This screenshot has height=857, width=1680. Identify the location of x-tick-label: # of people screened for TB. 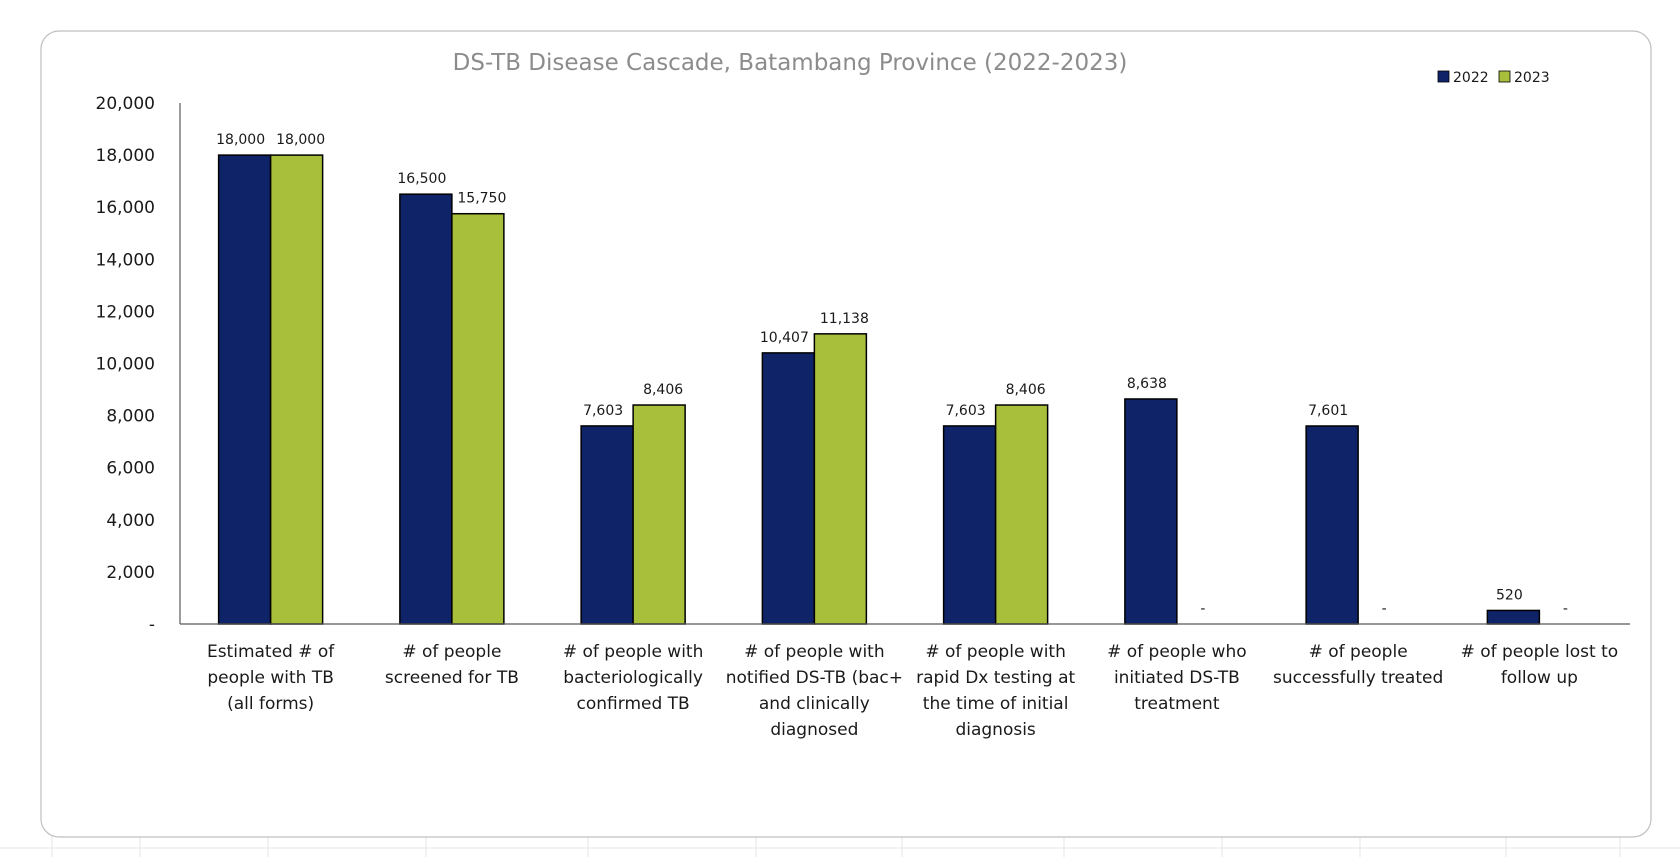
(452, 665).